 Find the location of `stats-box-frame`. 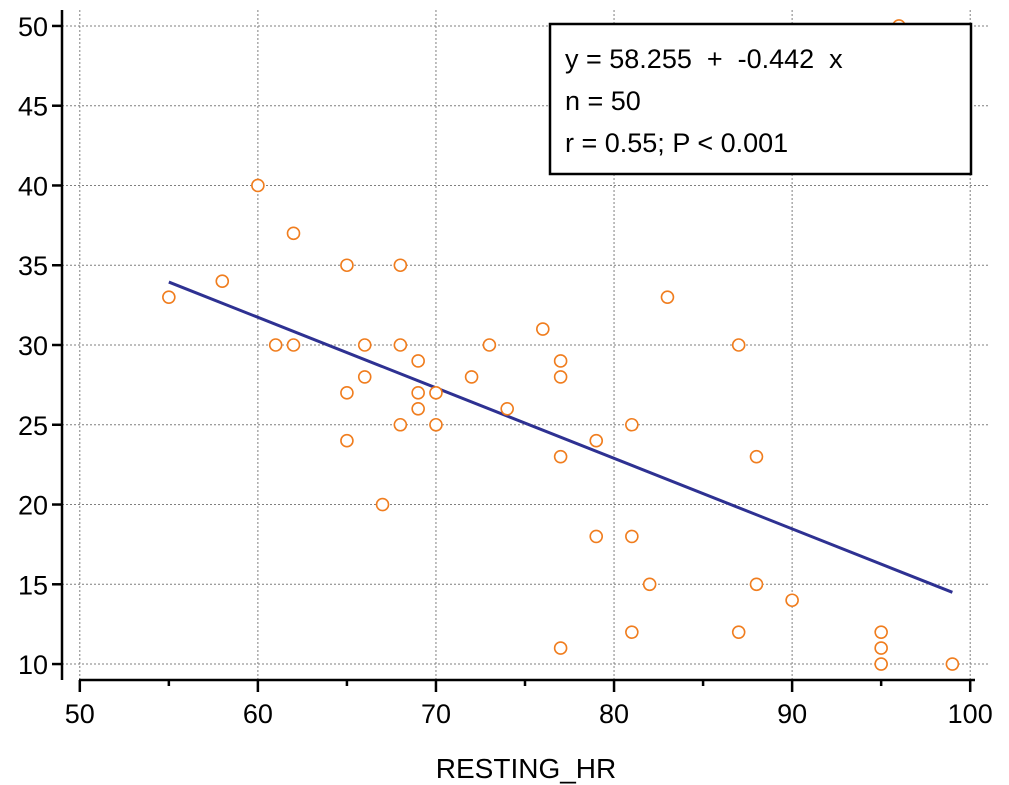

stats-box-frame is located at coordinates (760, 99).